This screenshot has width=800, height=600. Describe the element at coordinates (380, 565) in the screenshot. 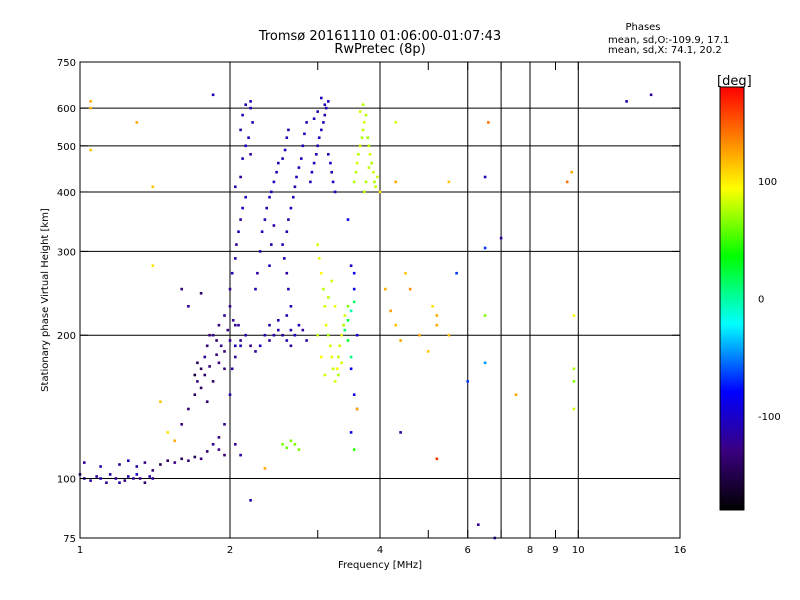

I see `x-axis-label: Frequency [MHz]` at that location.